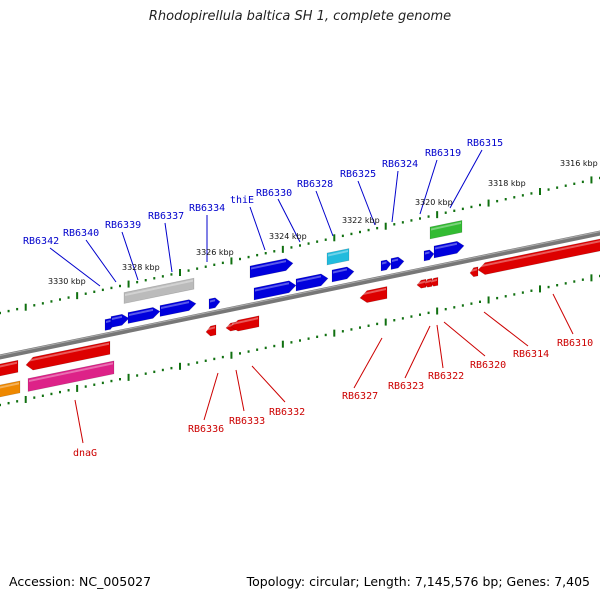 Image resolution: width=600 pixels, height=600 pixels. I want to click on gene-label-top: RB6330, so click(274, 193).